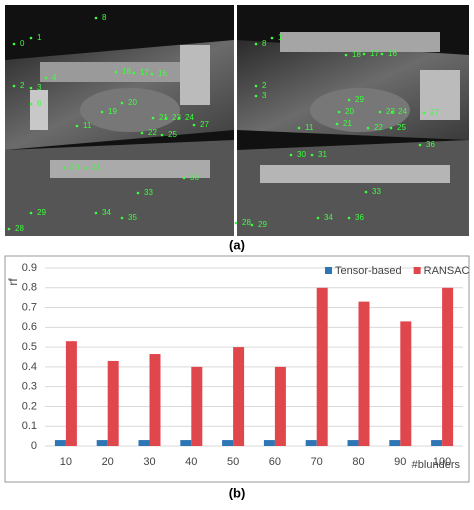  I want to click on point-label: 20, so click(132, 102).